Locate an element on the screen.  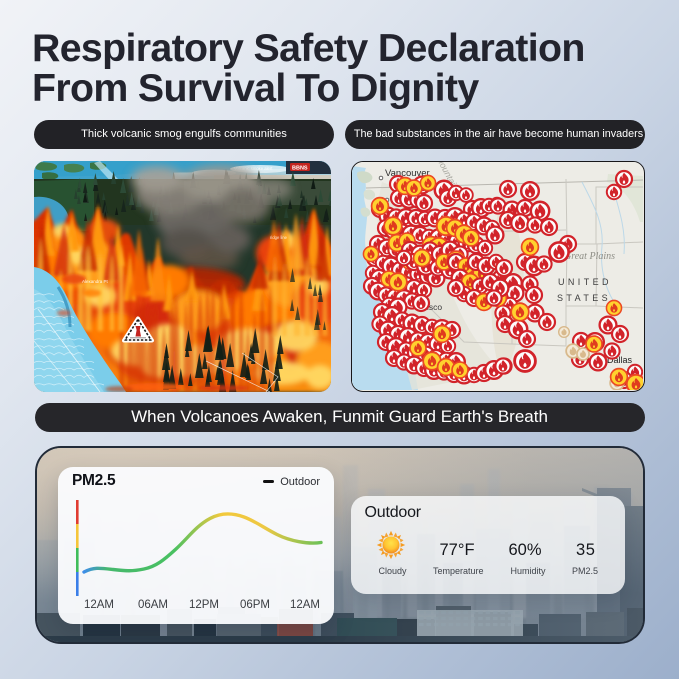
svg-text: ncisco is located at coordinates (430, 307).